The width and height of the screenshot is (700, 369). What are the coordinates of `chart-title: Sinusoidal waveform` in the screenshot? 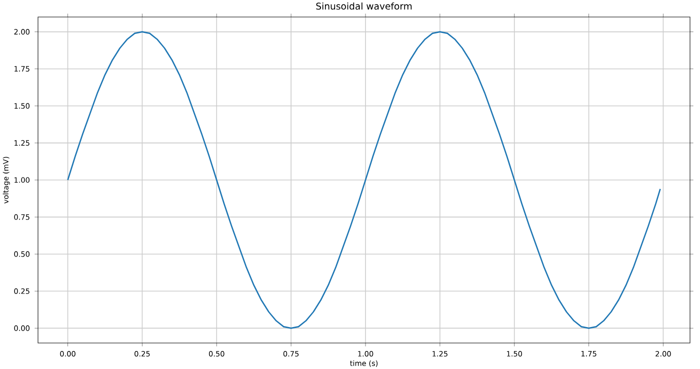 It's located at (364, 6).